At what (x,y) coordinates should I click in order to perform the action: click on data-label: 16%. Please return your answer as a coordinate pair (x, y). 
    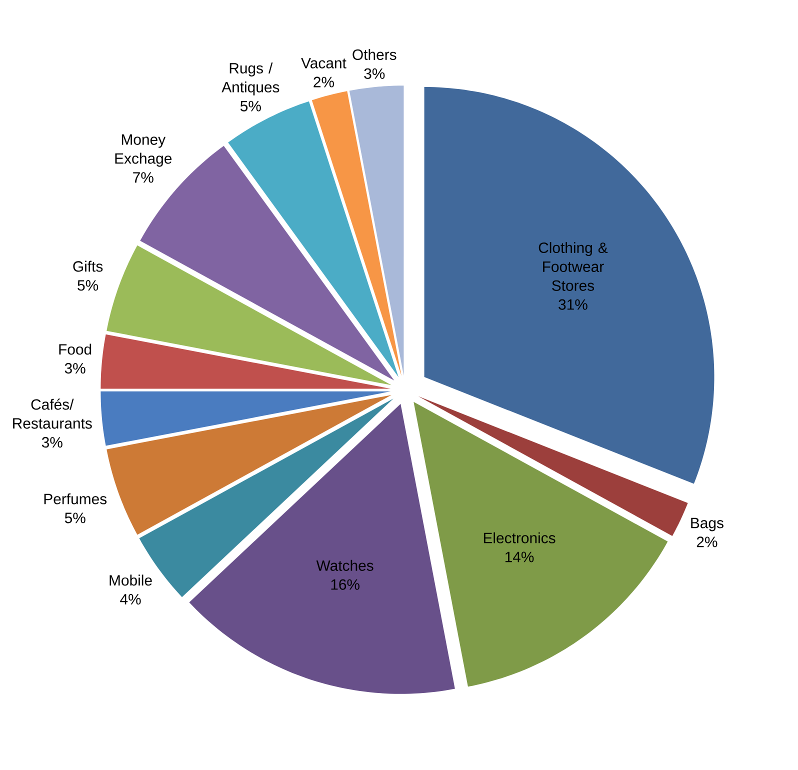
    Looking at the image, I should click on (345, 584).